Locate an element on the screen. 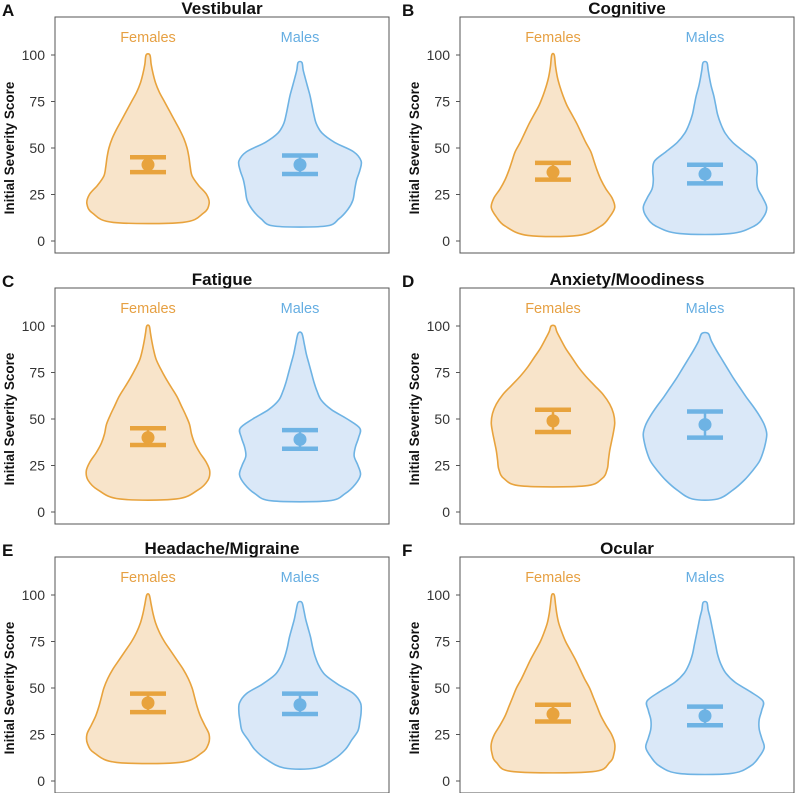 The width and height of the screenshot is (797, 798). panel-letter: E is located at coordinates (7, 550).